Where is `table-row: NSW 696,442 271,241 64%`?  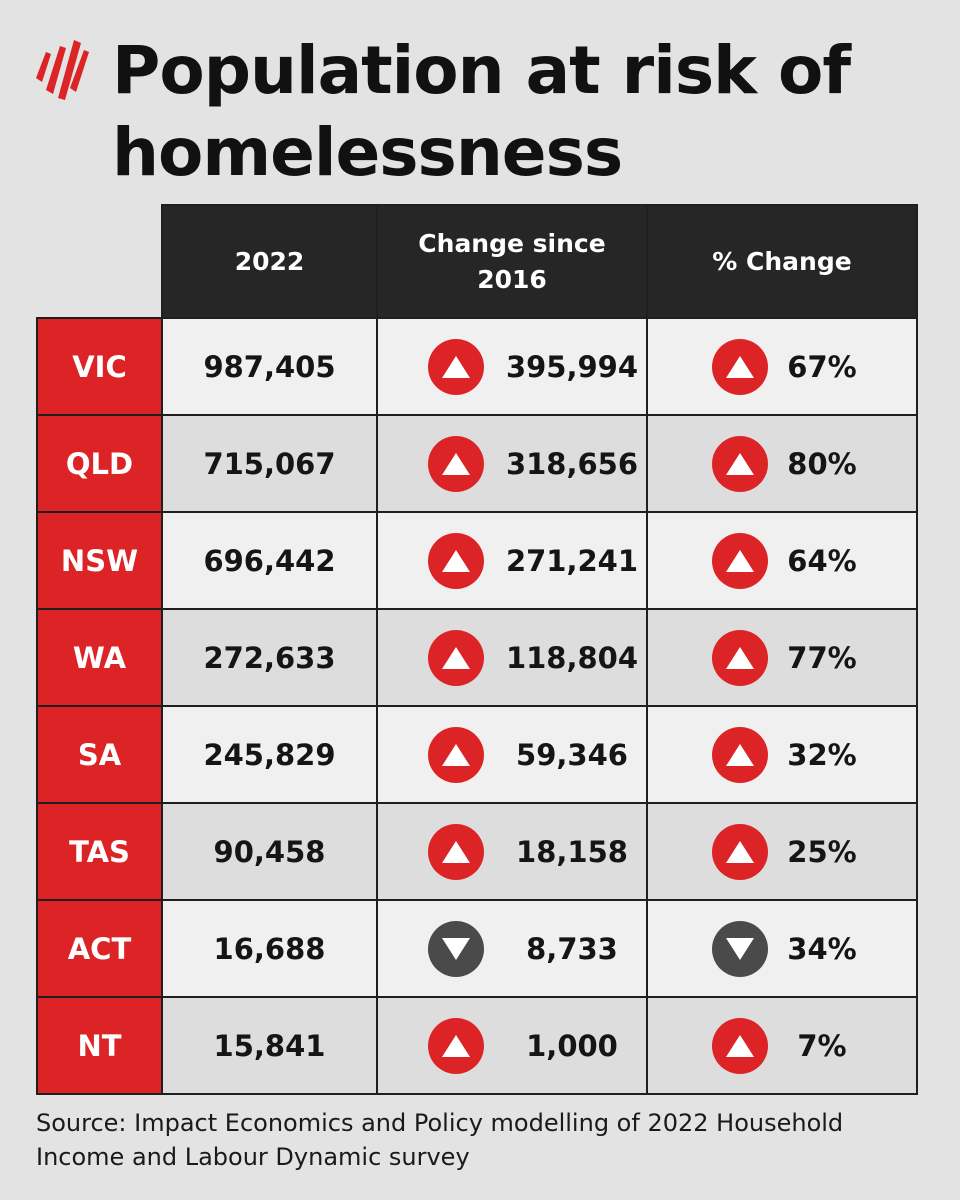 table-row: NSW 696,442 271,241 64% is located at coordinates (477, 560).